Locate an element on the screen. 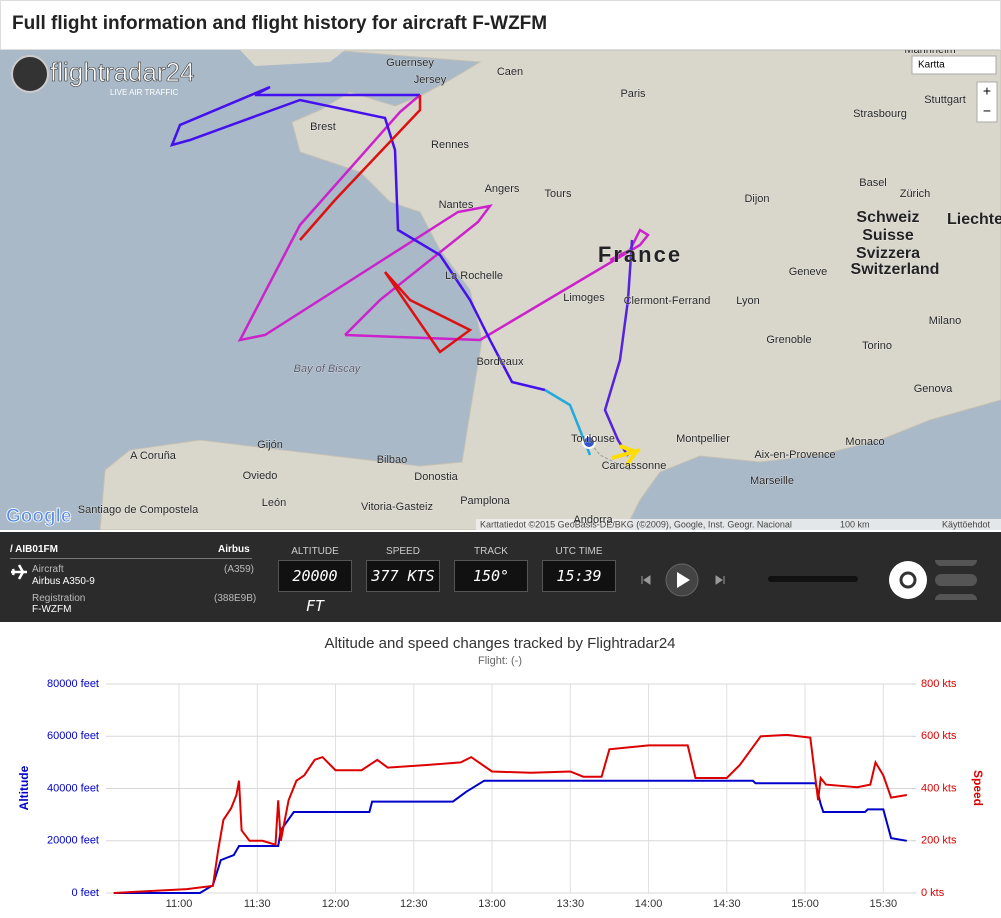 This screenshot has width=1001, height=918. map-type: Kartta is located at coordinates (931, 65).